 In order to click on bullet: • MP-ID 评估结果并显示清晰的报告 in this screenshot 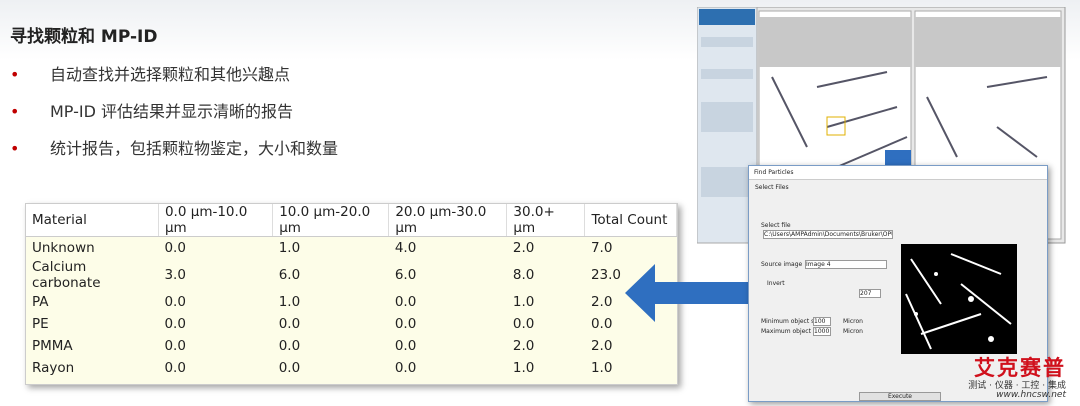, I will do `click(151, 110)`.